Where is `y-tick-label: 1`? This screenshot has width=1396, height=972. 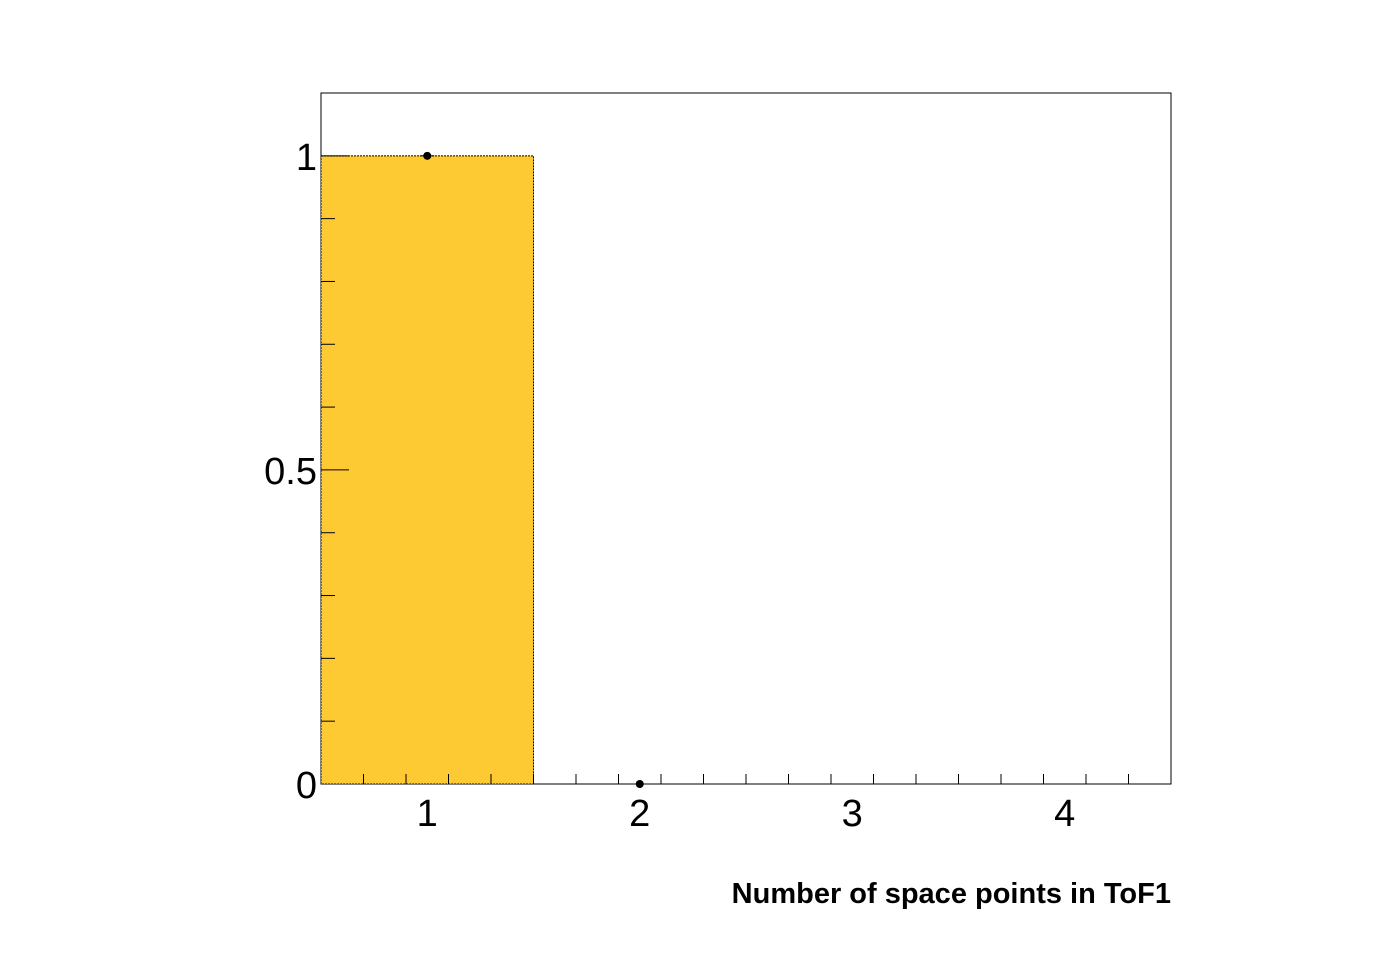
y-tick-label: 1 is located at coordinates (306, 158).